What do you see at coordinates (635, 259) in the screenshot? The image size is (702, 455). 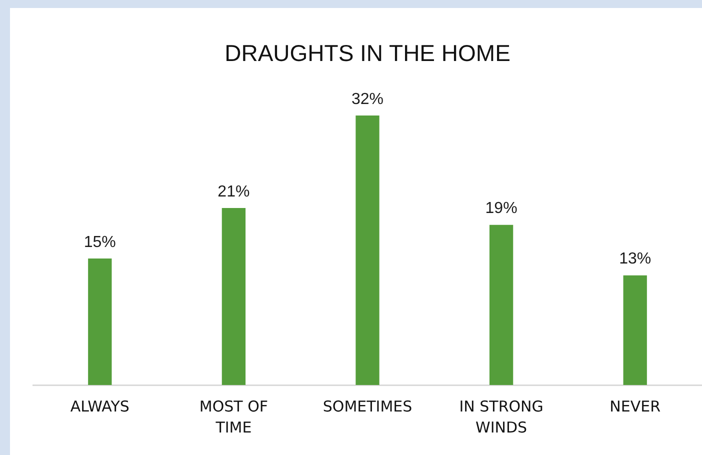 I see `data-label: 13%` at bounding box center [635, 259].